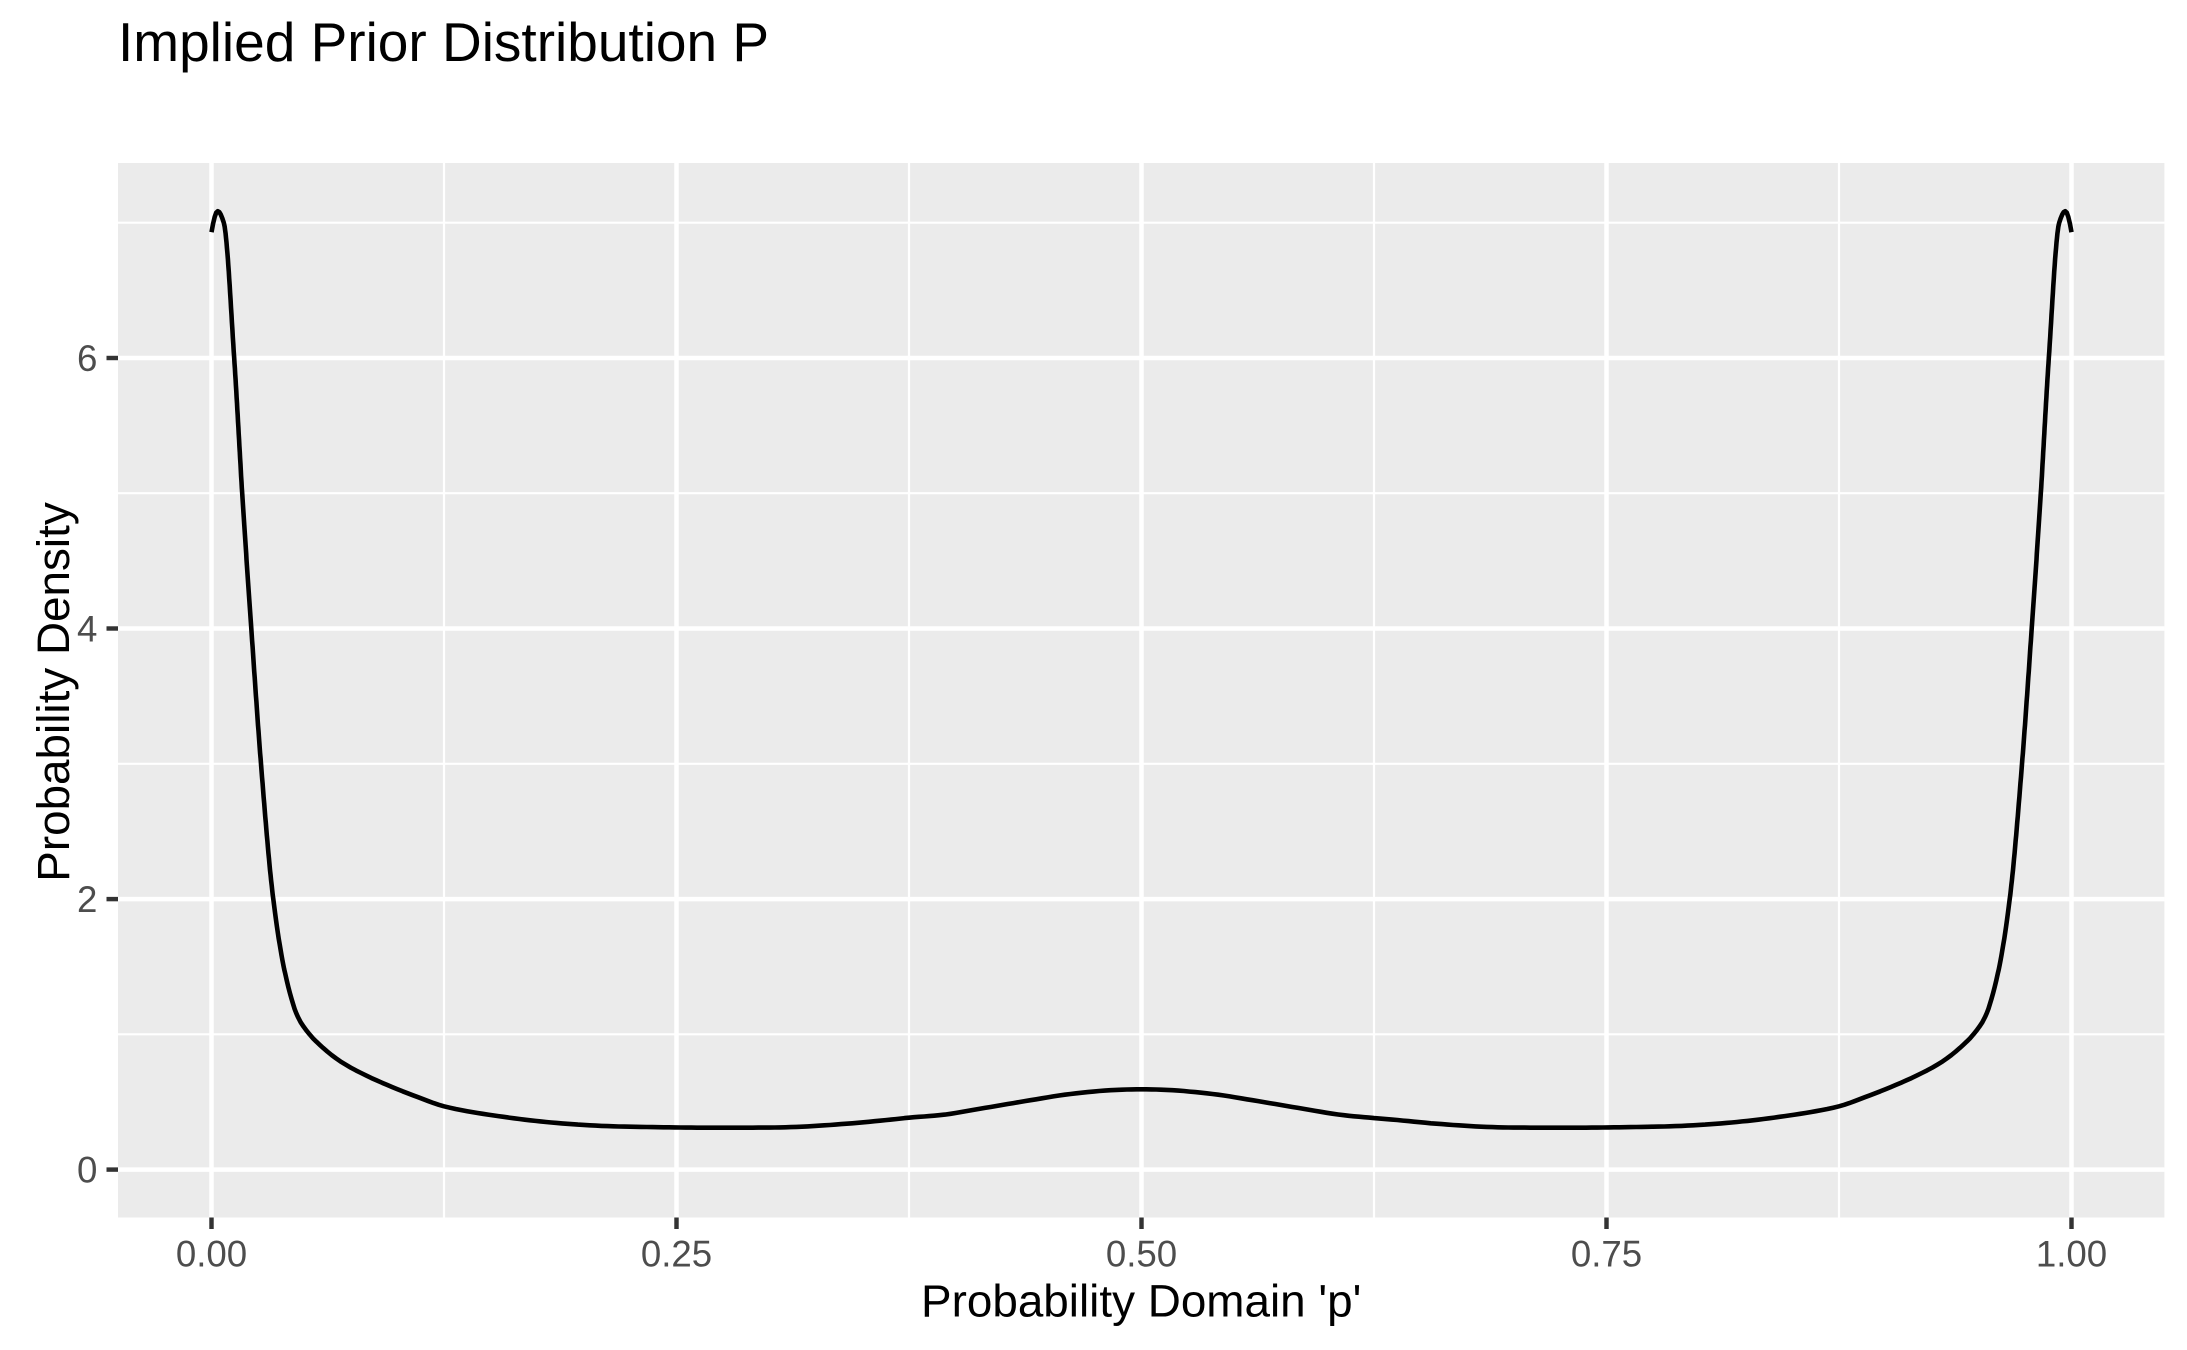  What do you see at coordinates (1141, 1301) in the screenshot?
I see `svg-text: Probability Domain 'p'` at bounding box center [1141, 1301].